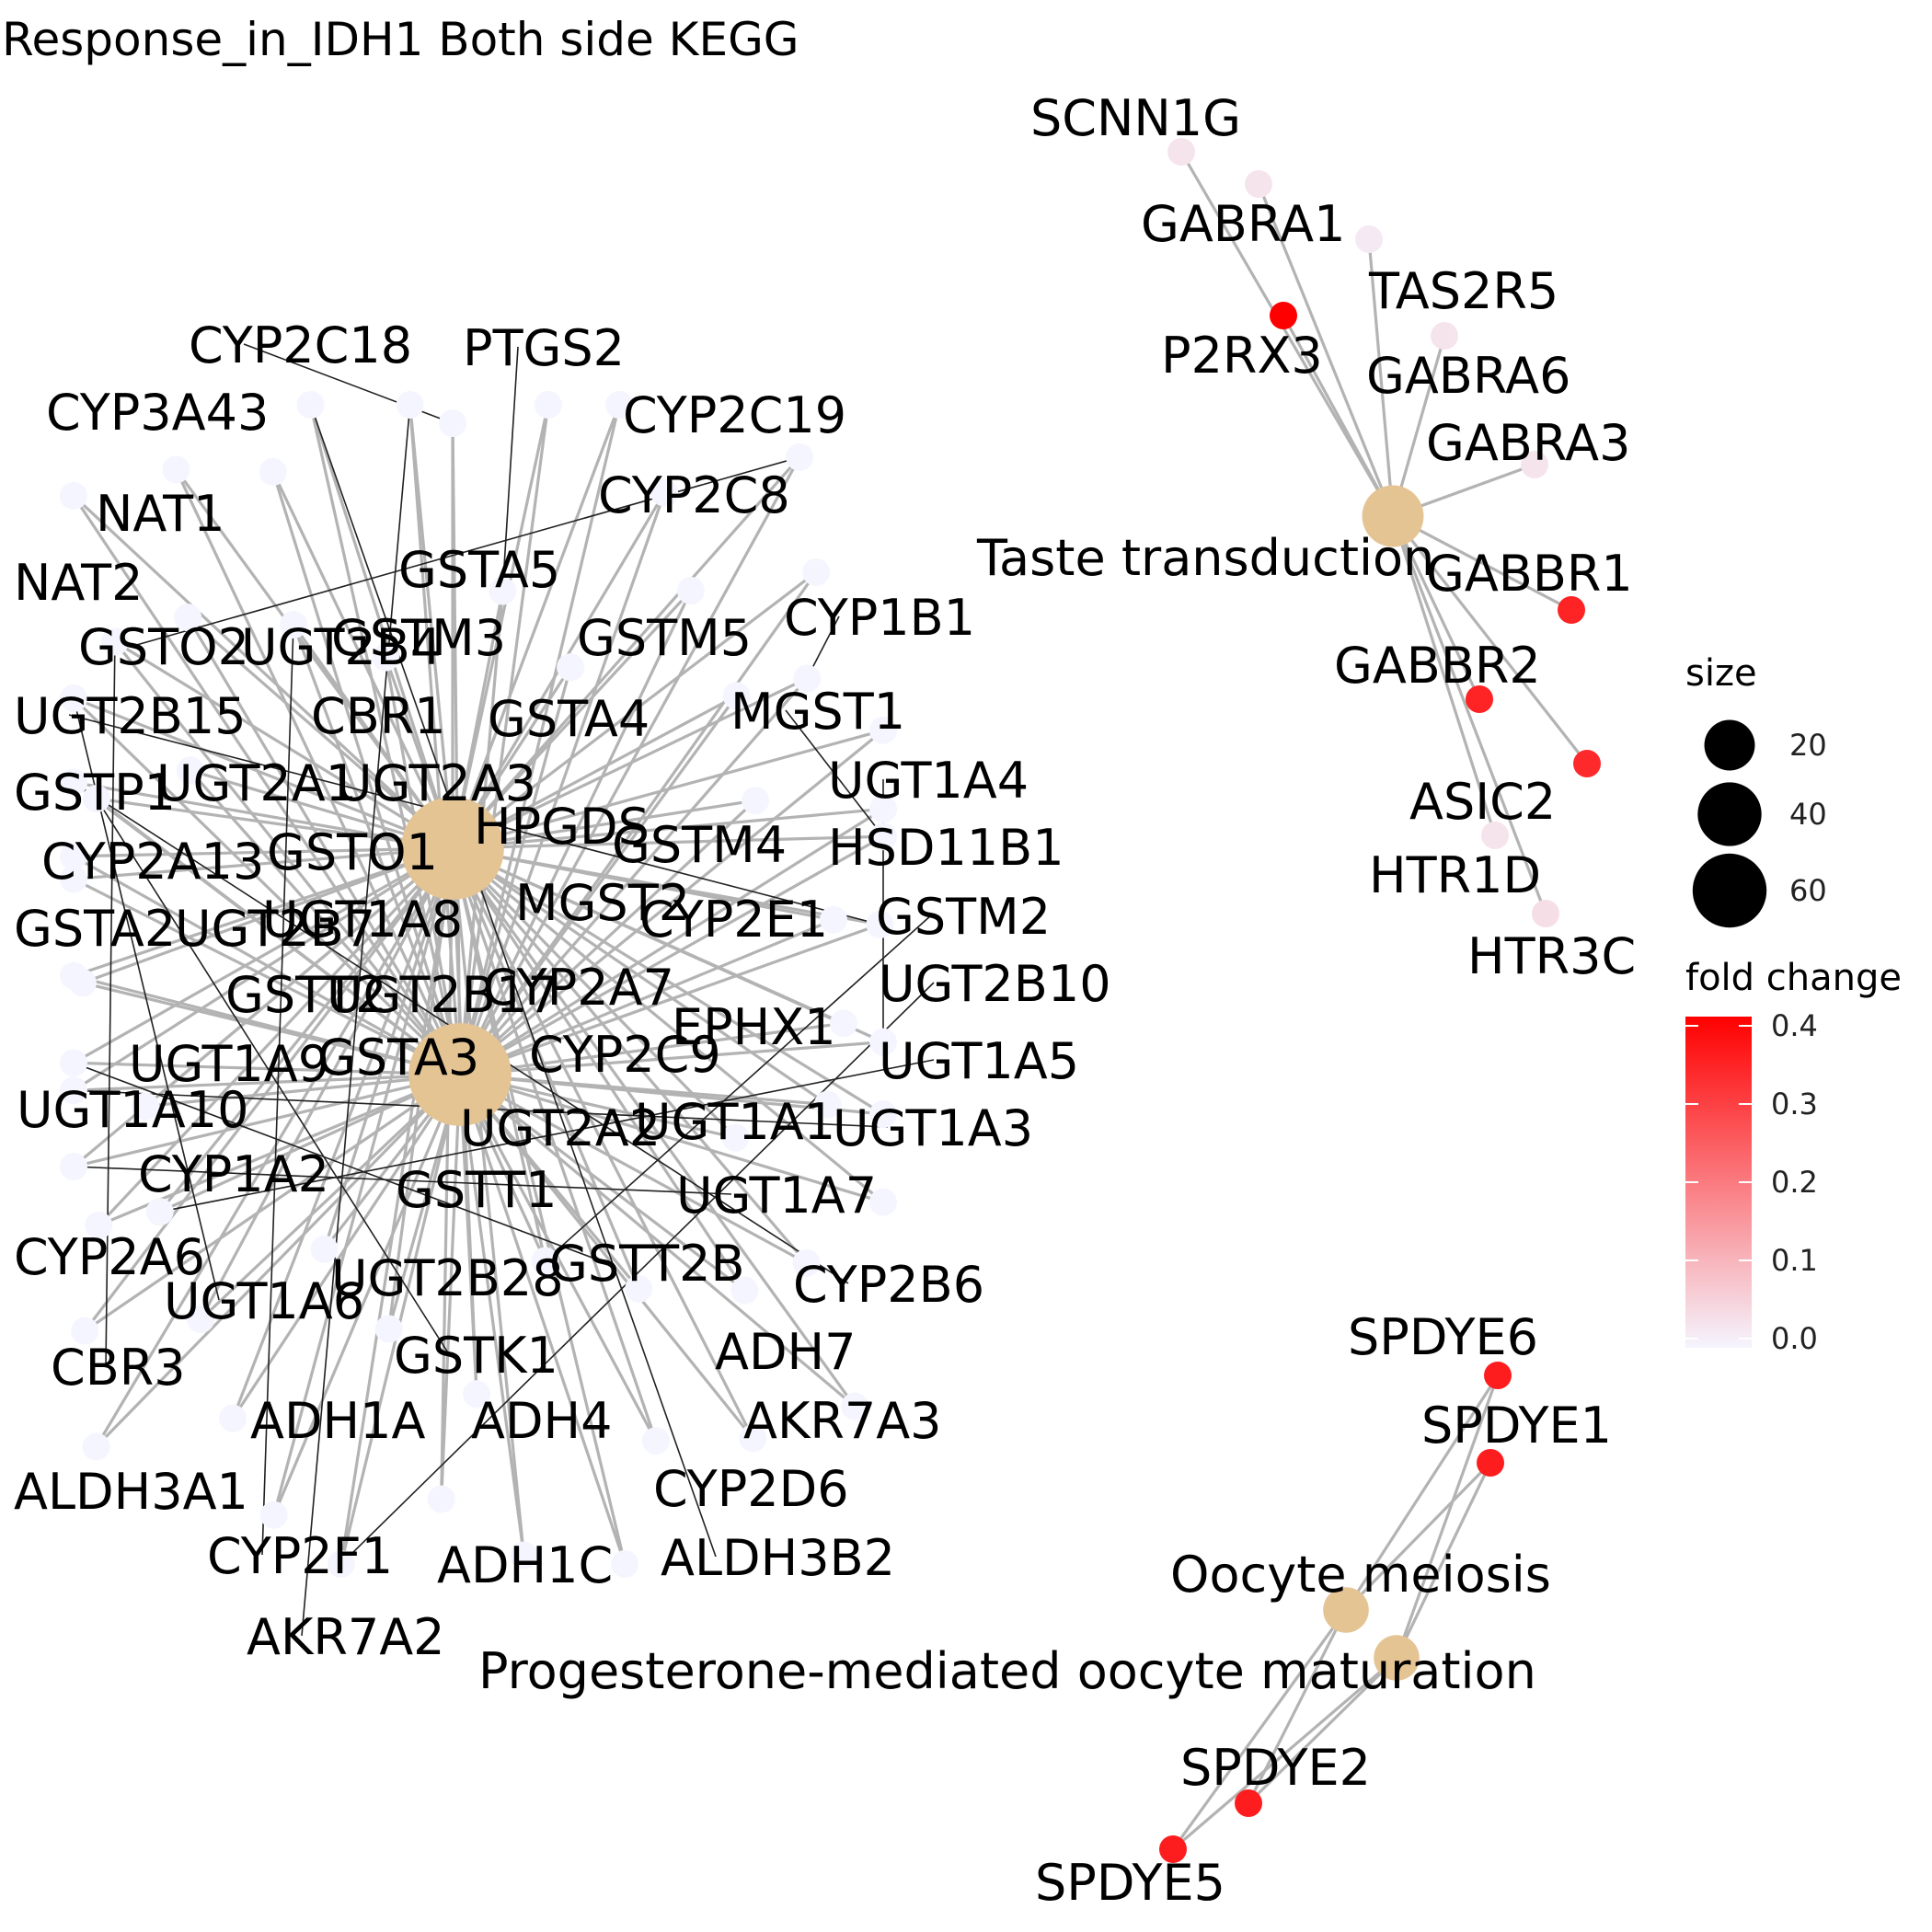 This screenshot has width=1932, height=1932. What do you see at coordinates (300, 345) in the screenshot?
I see `gene-label-cyp2c18: CYP2C18` at bounding box center [300, 345].